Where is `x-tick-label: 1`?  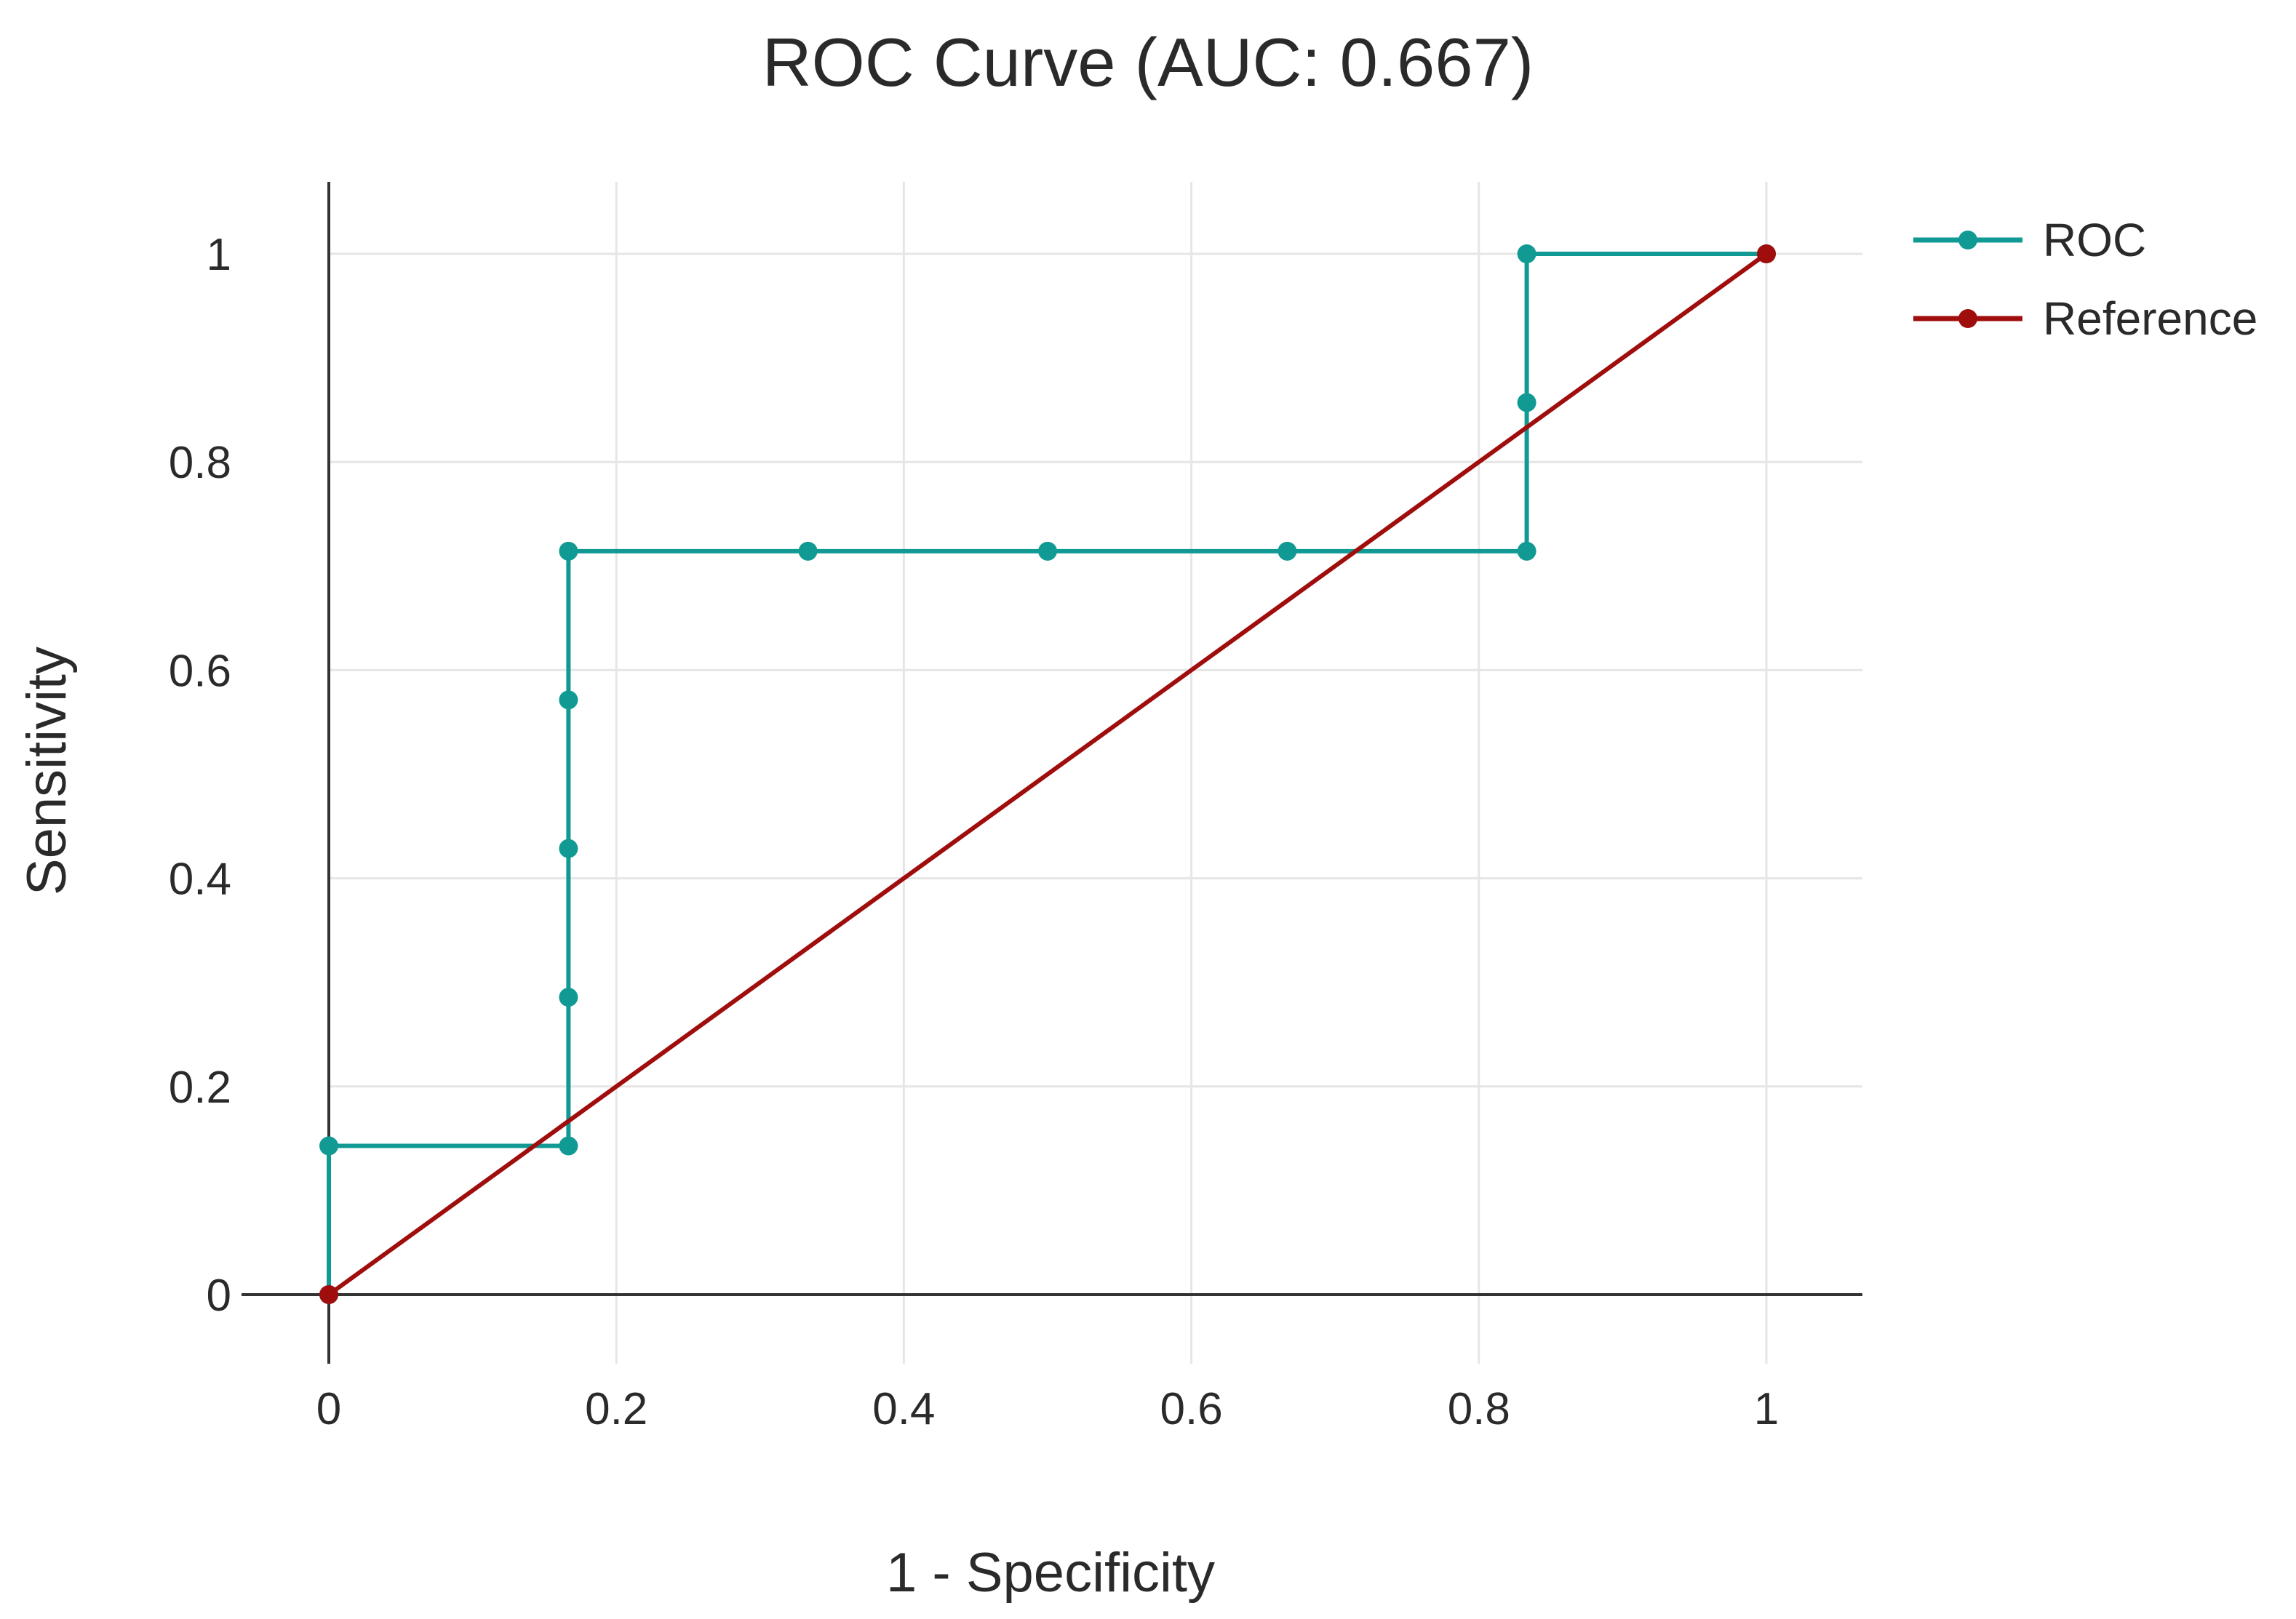
x-tick-label: 1 is located at coordinates (1766, 1409).